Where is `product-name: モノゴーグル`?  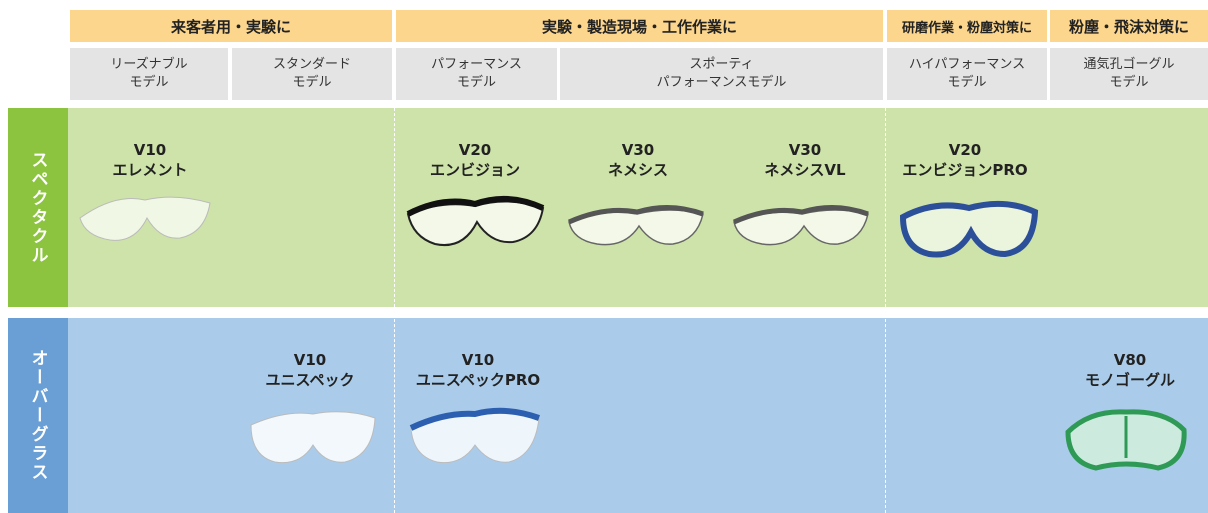 product-name: モノゴーグル is located at coordinates (1130, 380).